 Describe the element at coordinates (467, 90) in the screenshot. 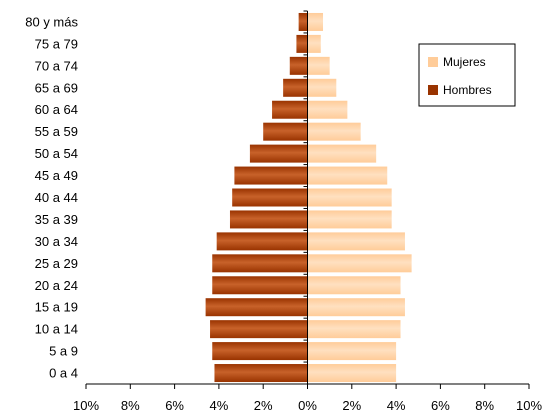

I see `legend-label-hombres: Hombres` at that location.